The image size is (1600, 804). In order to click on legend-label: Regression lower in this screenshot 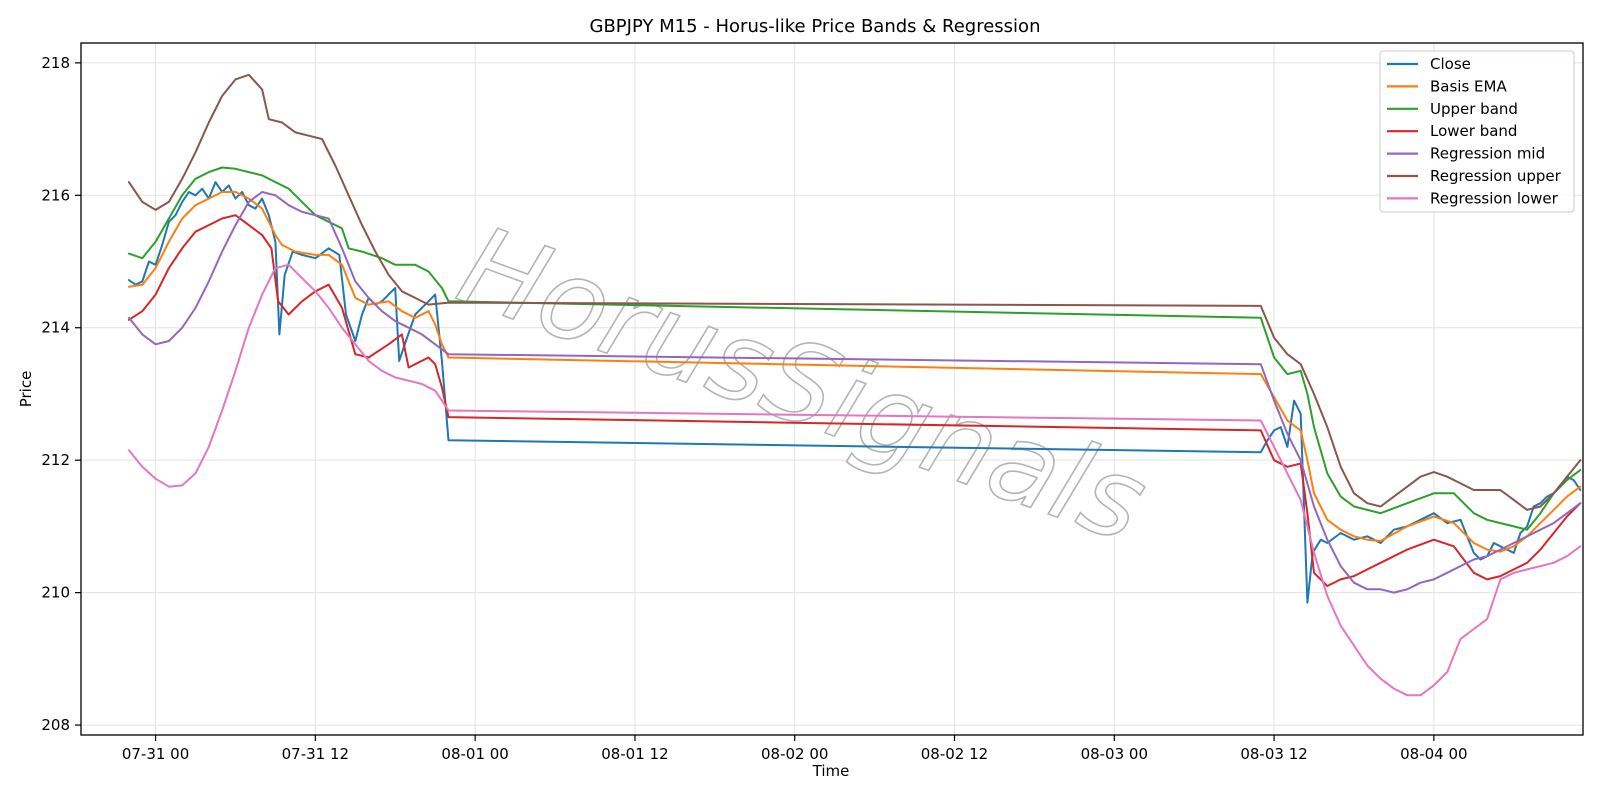, I will do `click(1494, 198)`.